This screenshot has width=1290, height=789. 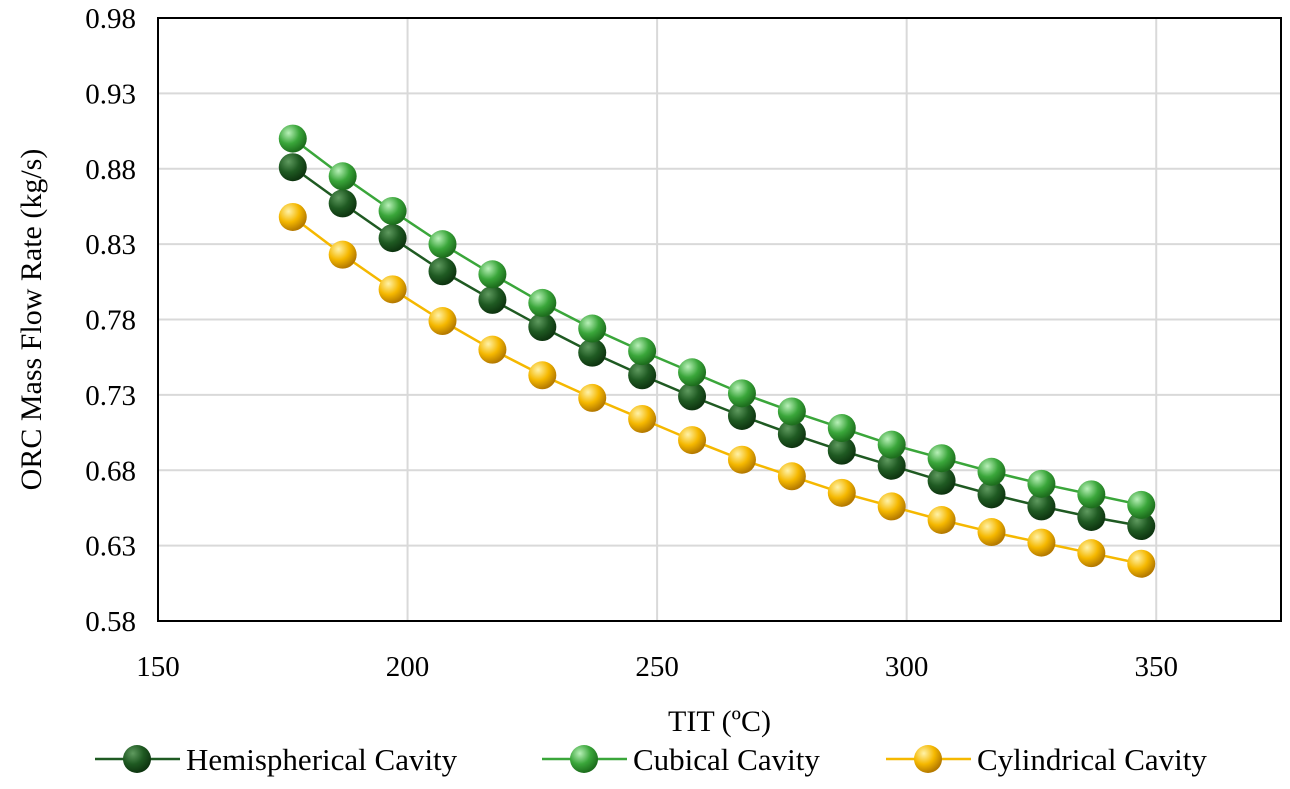 What do you see at coordinates (158, 667) in the screenshot?
I see `x-tick-label: 150` at bounding box center [158, 667].